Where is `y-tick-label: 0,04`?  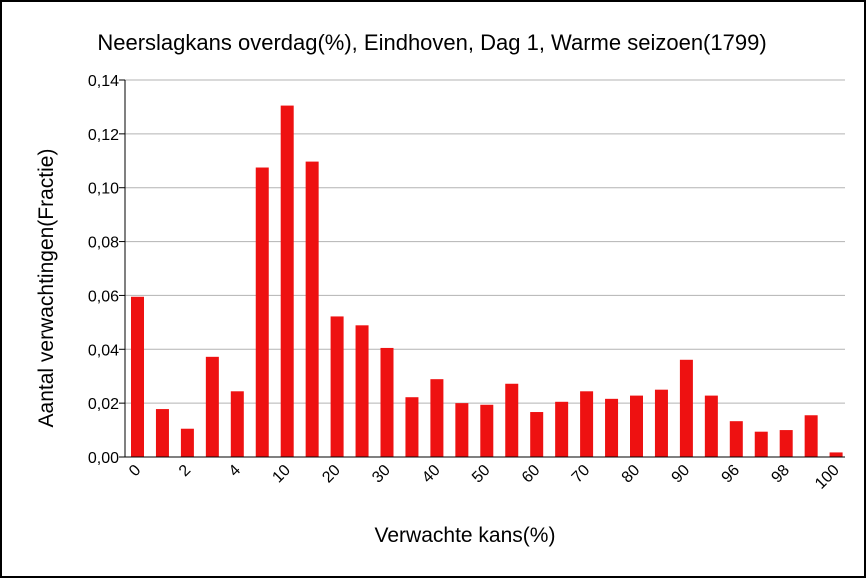
y-tick-label: 0,04 is located at coordinates (103, 350).